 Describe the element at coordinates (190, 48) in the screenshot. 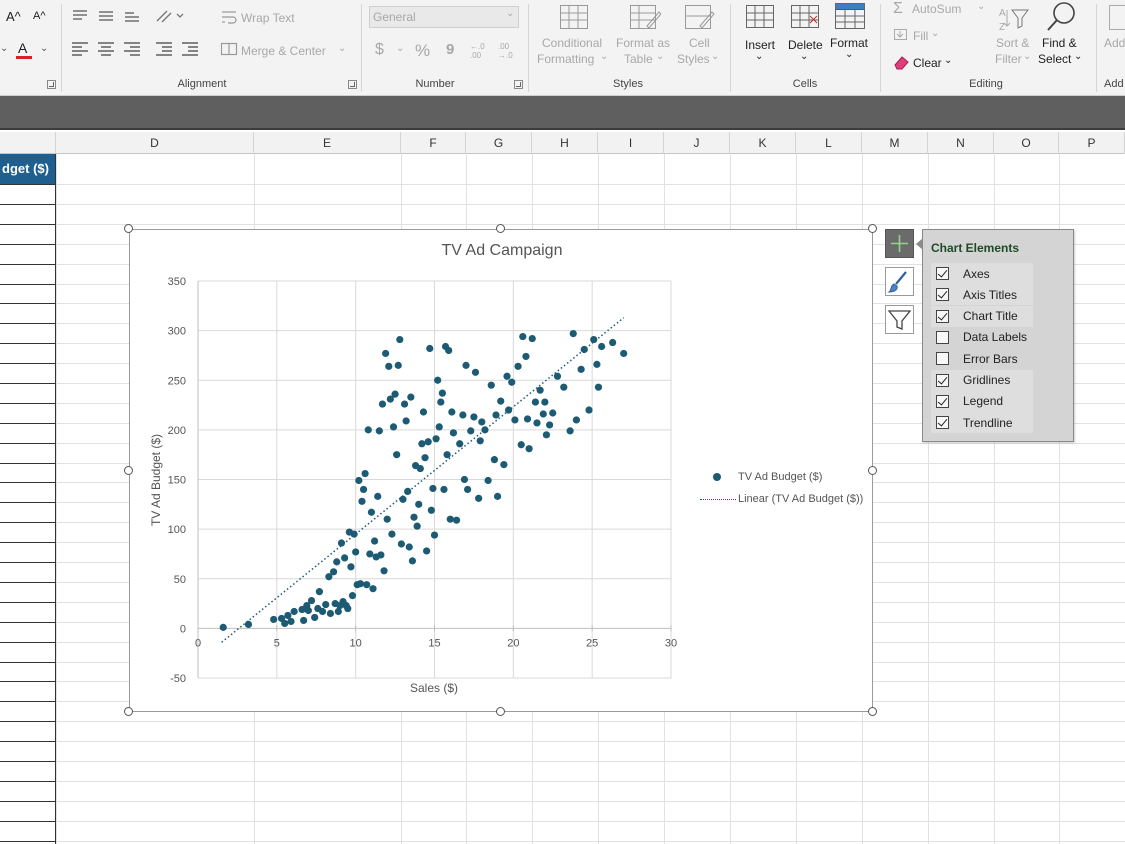

I see `increase-indent-icon` at that location.